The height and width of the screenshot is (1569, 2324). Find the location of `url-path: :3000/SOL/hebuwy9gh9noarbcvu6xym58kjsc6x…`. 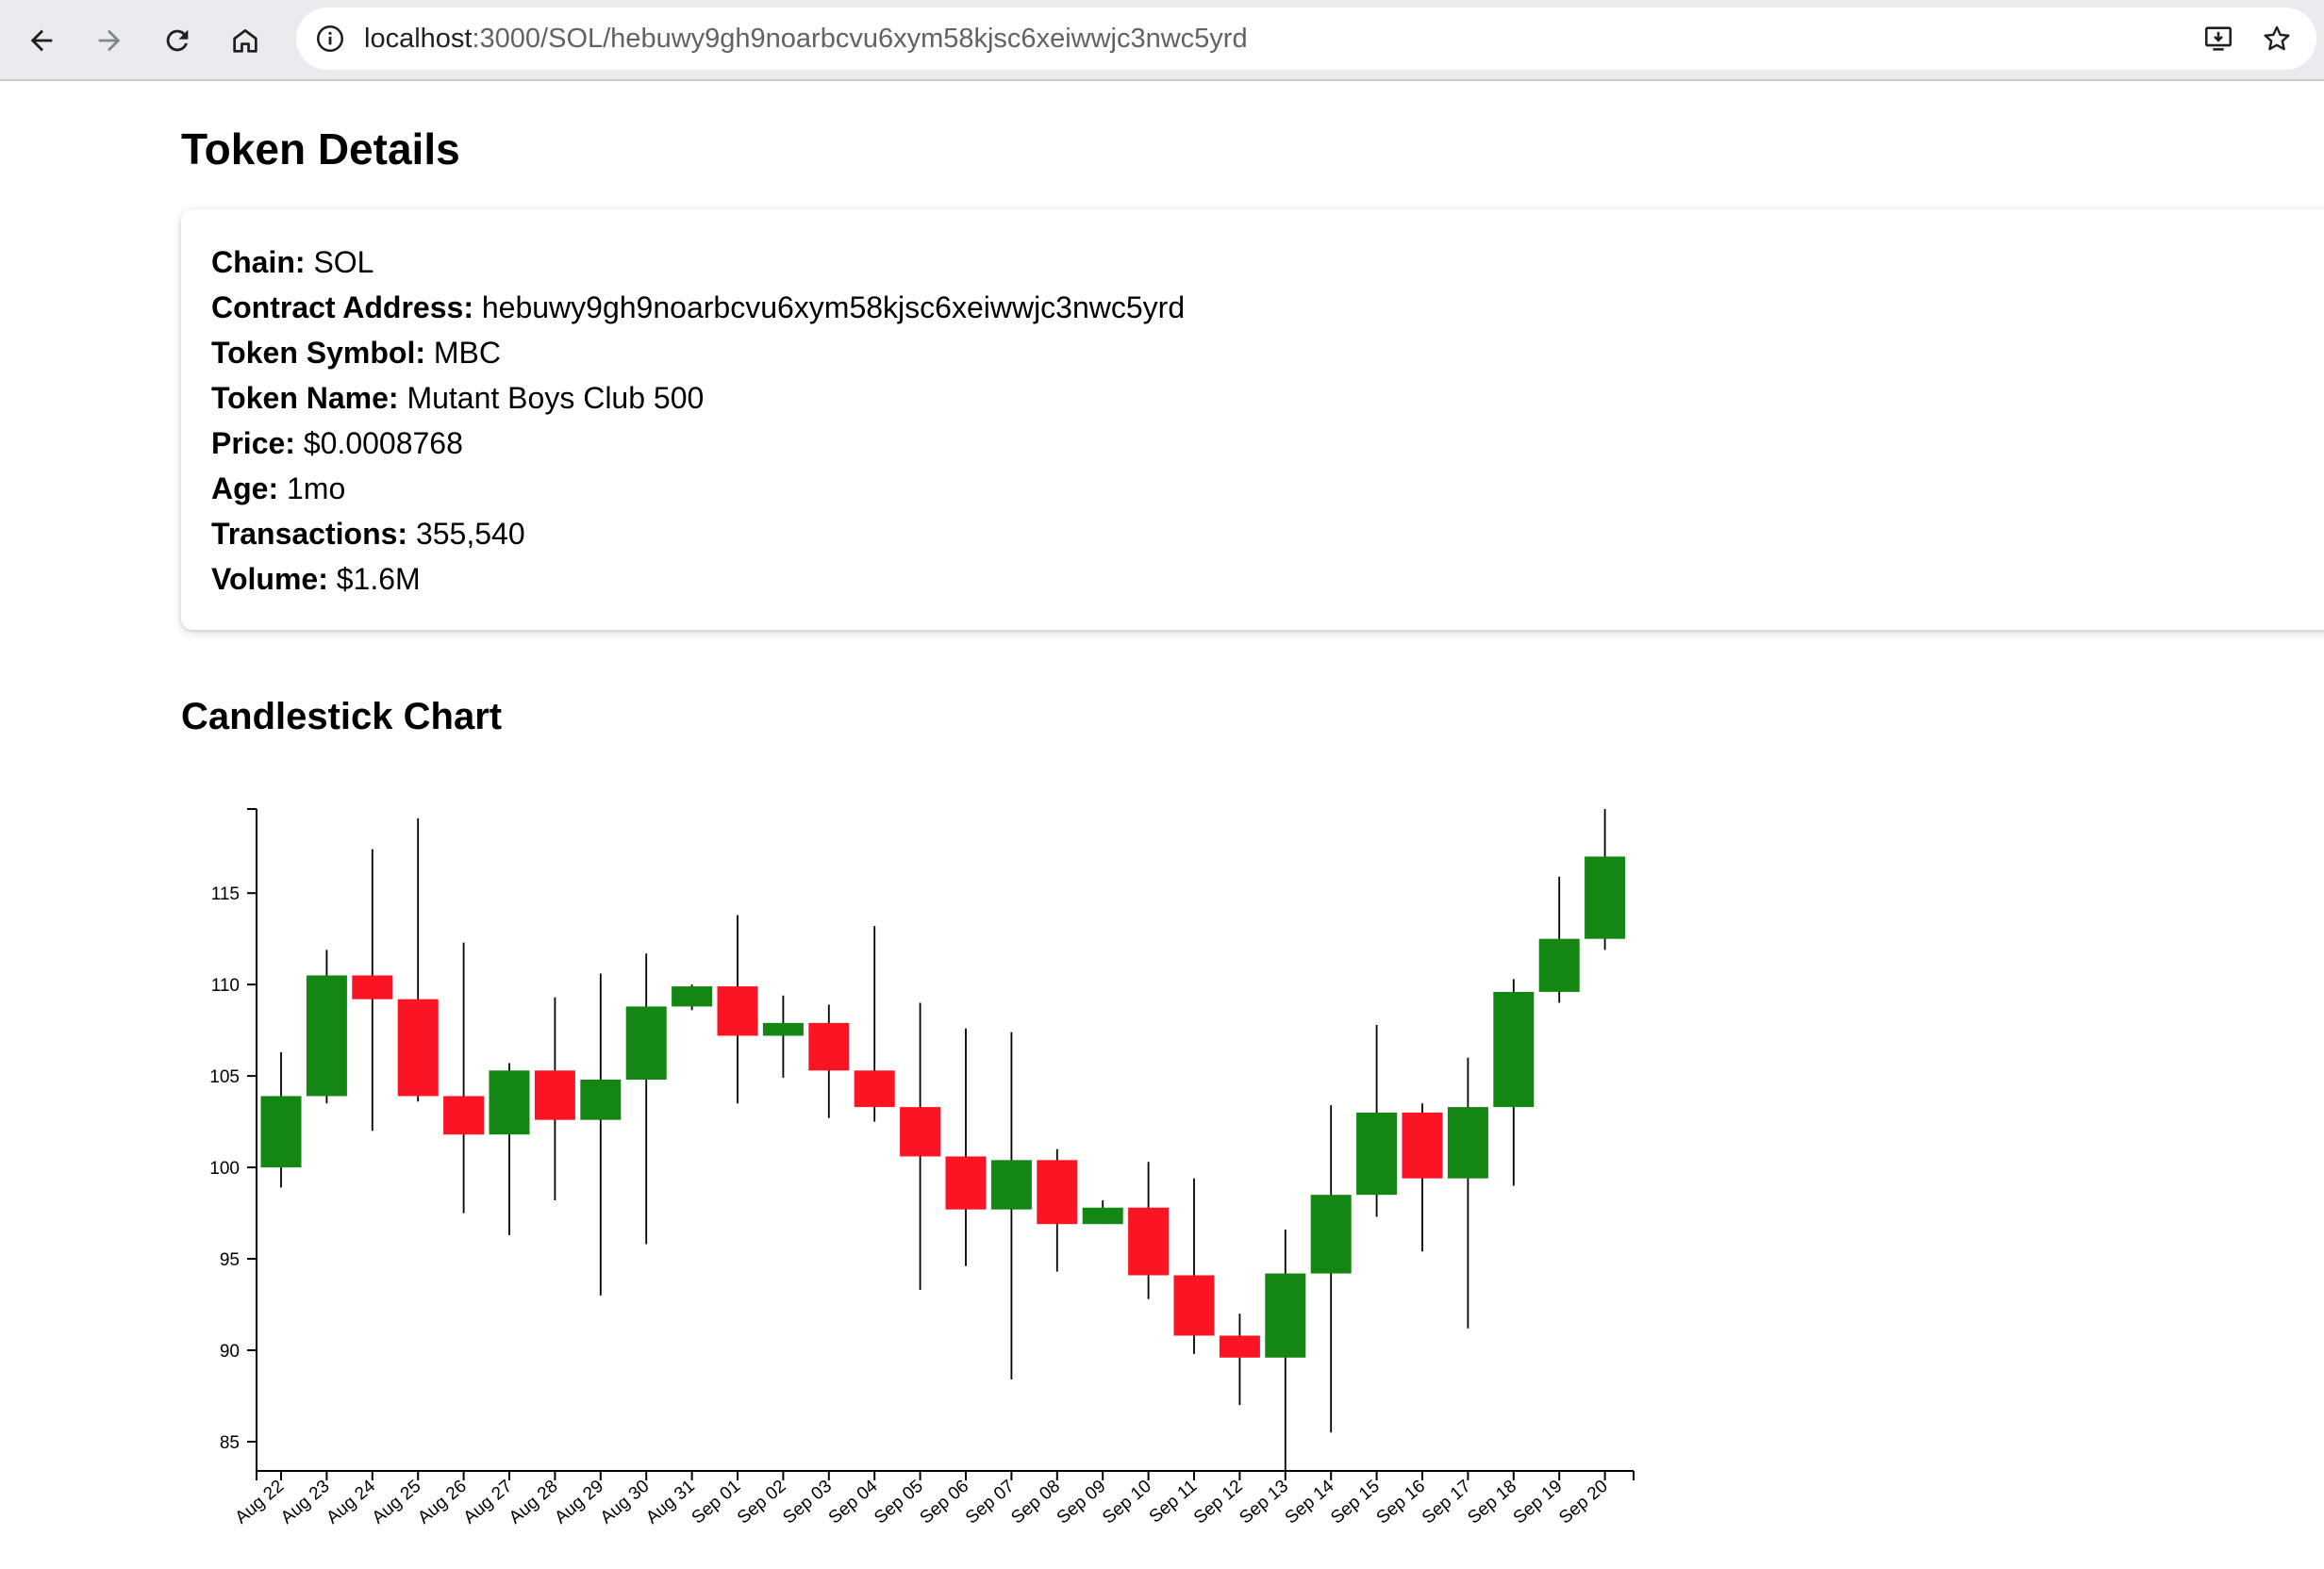

url-path: :3000/SOL/hebuwy9gh9noarbcvu6xym58kjsc6x… is located at coordinates (860, 39).